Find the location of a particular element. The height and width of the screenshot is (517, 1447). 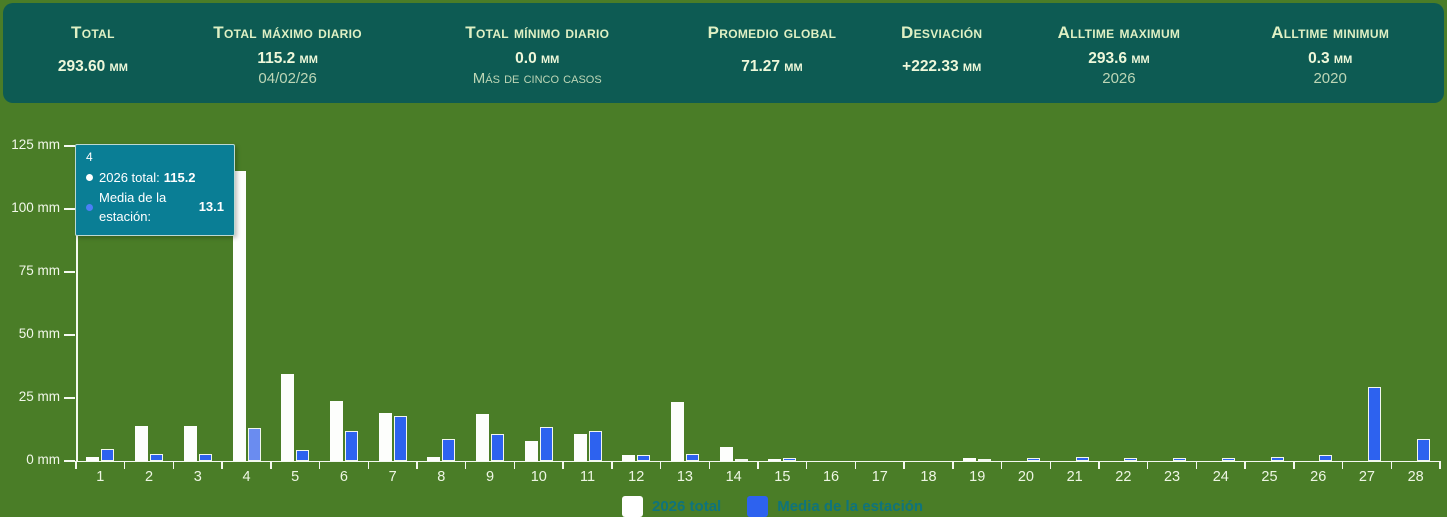

stat-desviacion: Desviación +222.33 mm is located at coordinates (942, 53).